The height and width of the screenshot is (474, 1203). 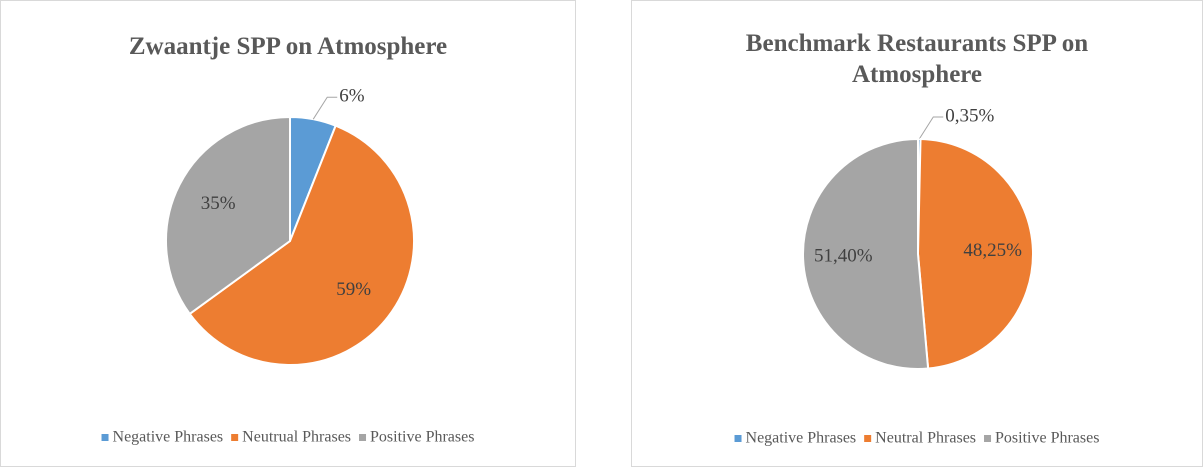 What do you see at coordinates (353, 289) in the screenshot?
I see `data-label: 59%` at bounding box center [353, 289].